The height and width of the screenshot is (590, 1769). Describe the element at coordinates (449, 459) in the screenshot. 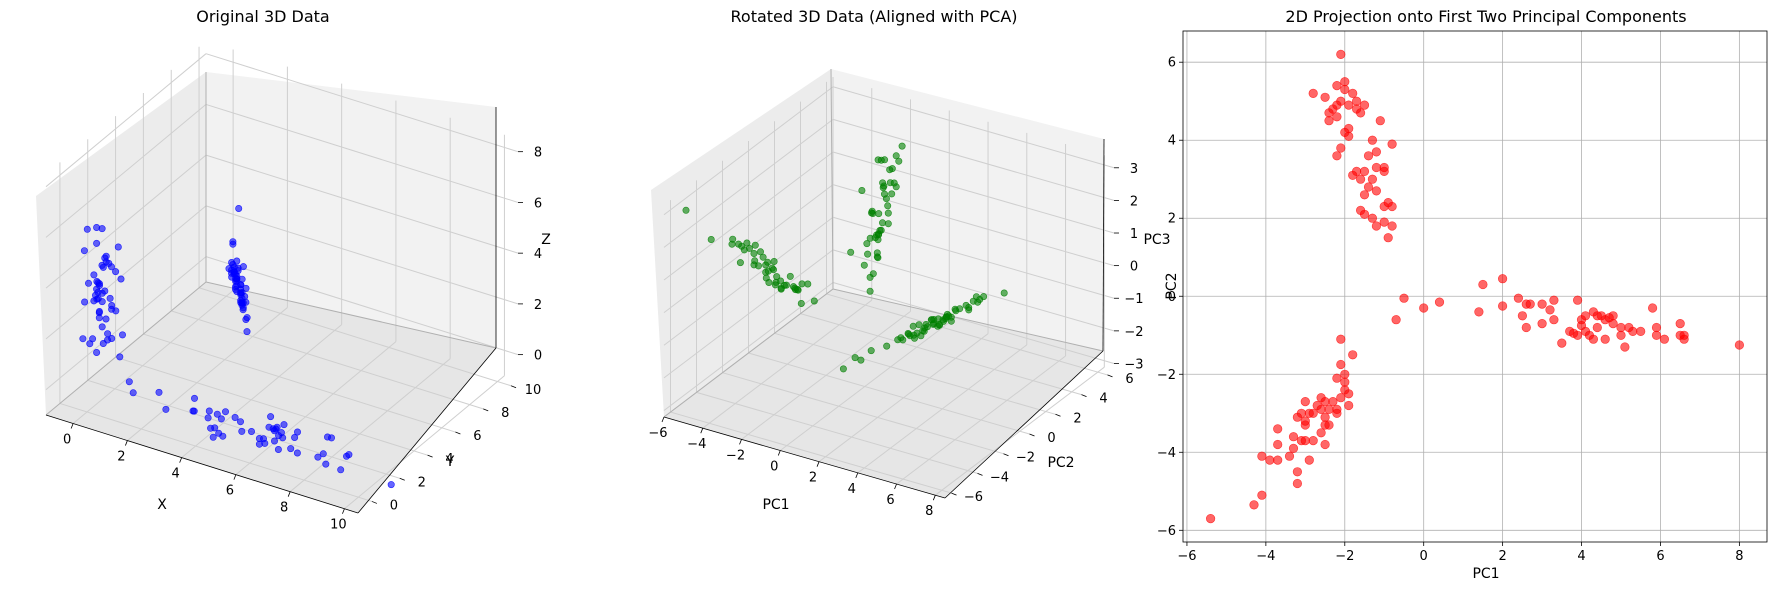

I see `chart1-y-tick-label: 4` at that location.